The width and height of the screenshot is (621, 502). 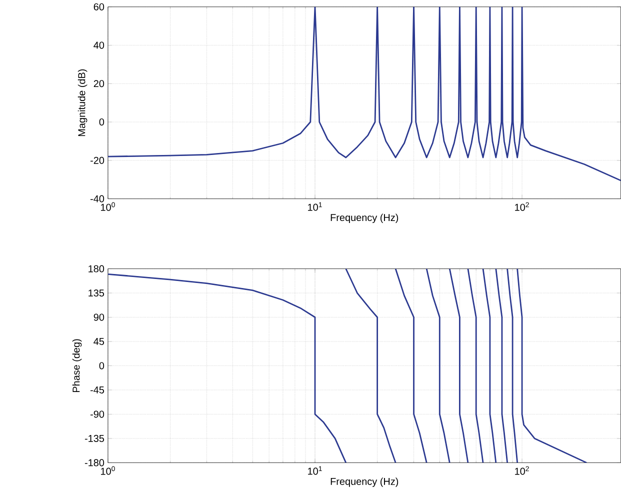 What do you see at coordinates (99, 7) in the screenshot?
I see `y-tick-label: 60` at bounding box center [99, 7].